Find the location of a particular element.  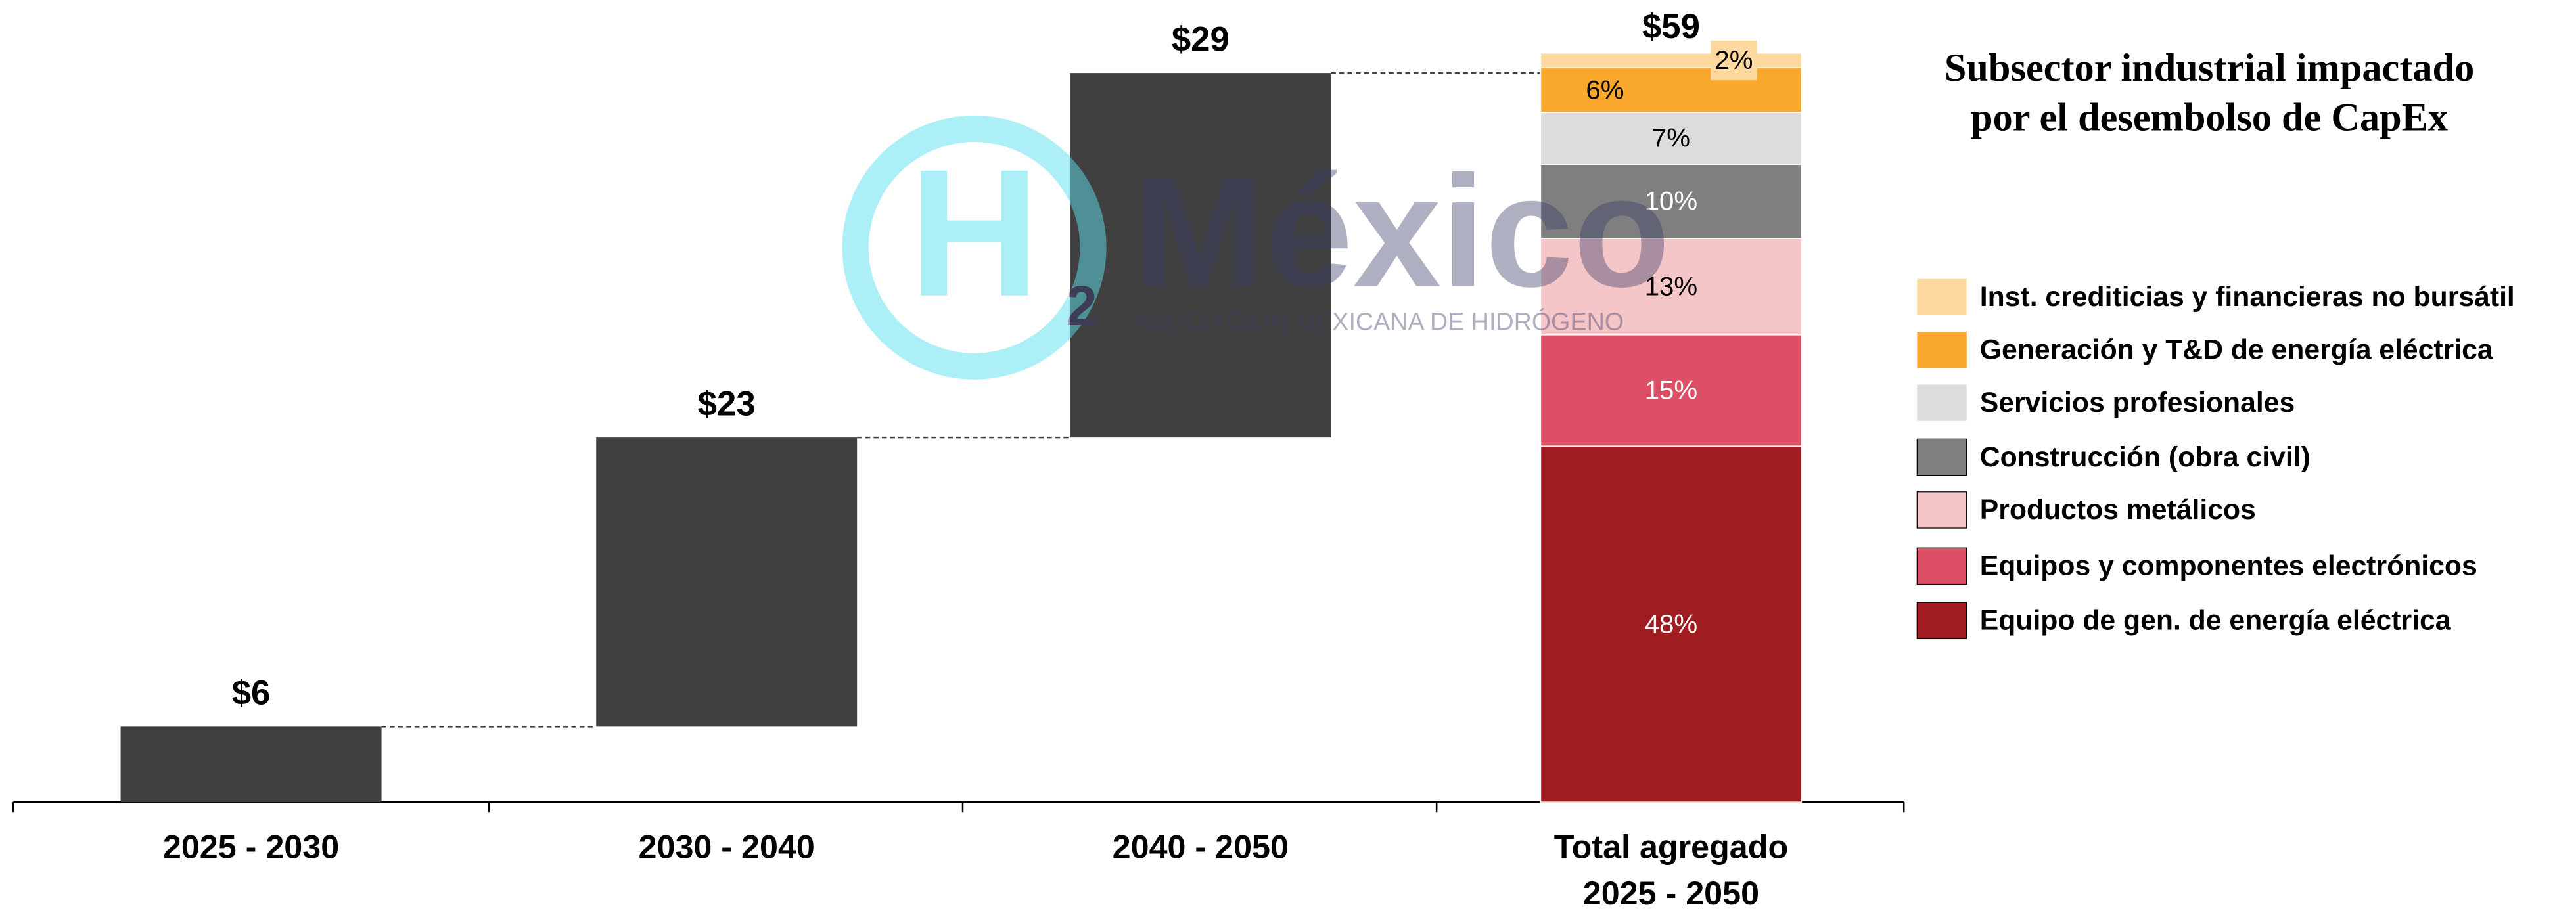

label-box is located at coordinates (1734, 60).